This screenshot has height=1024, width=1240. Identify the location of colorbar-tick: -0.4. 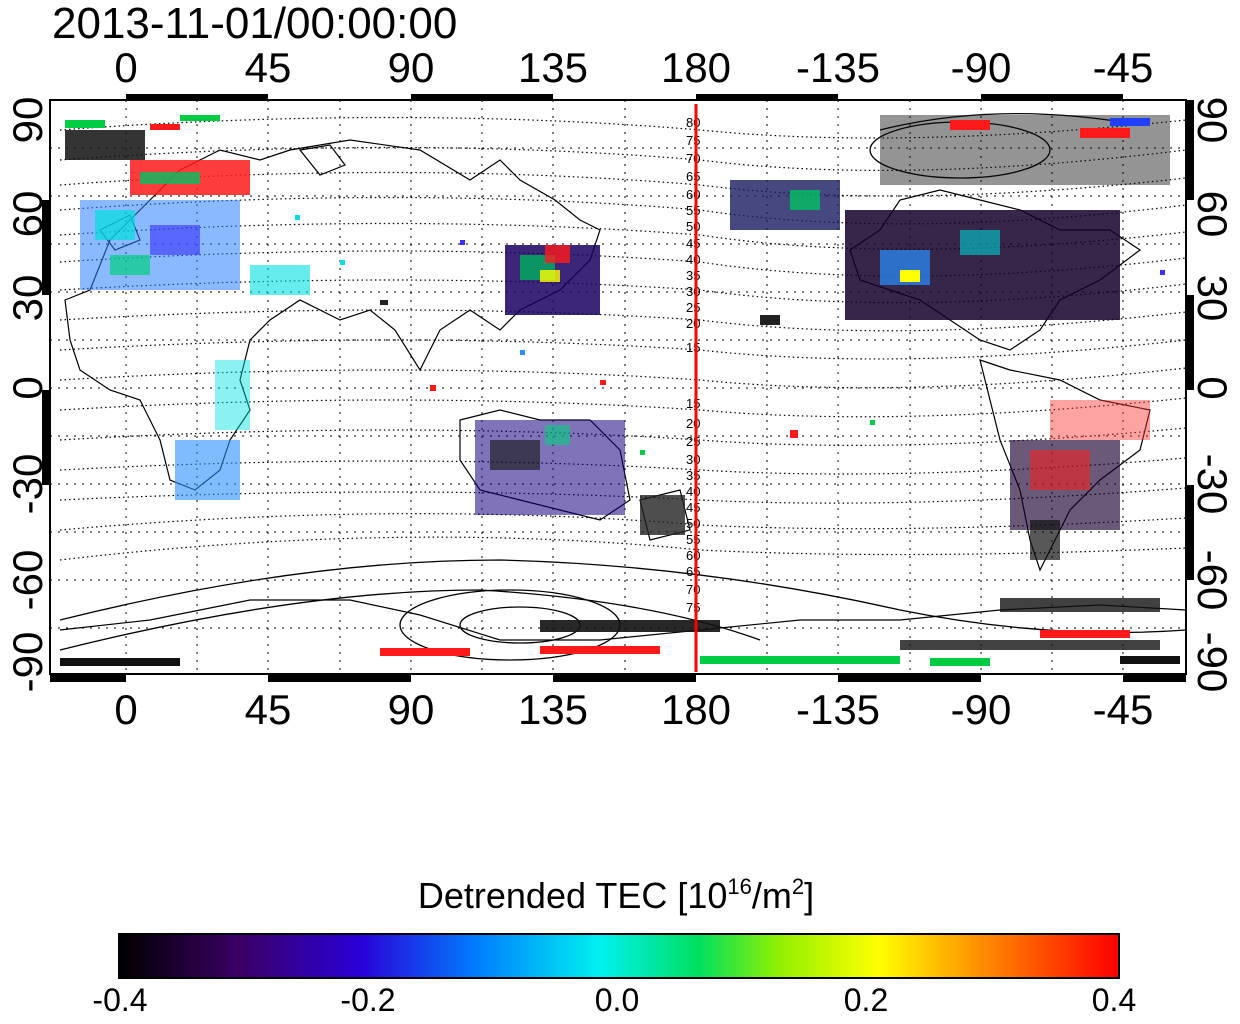
(120, 1000).